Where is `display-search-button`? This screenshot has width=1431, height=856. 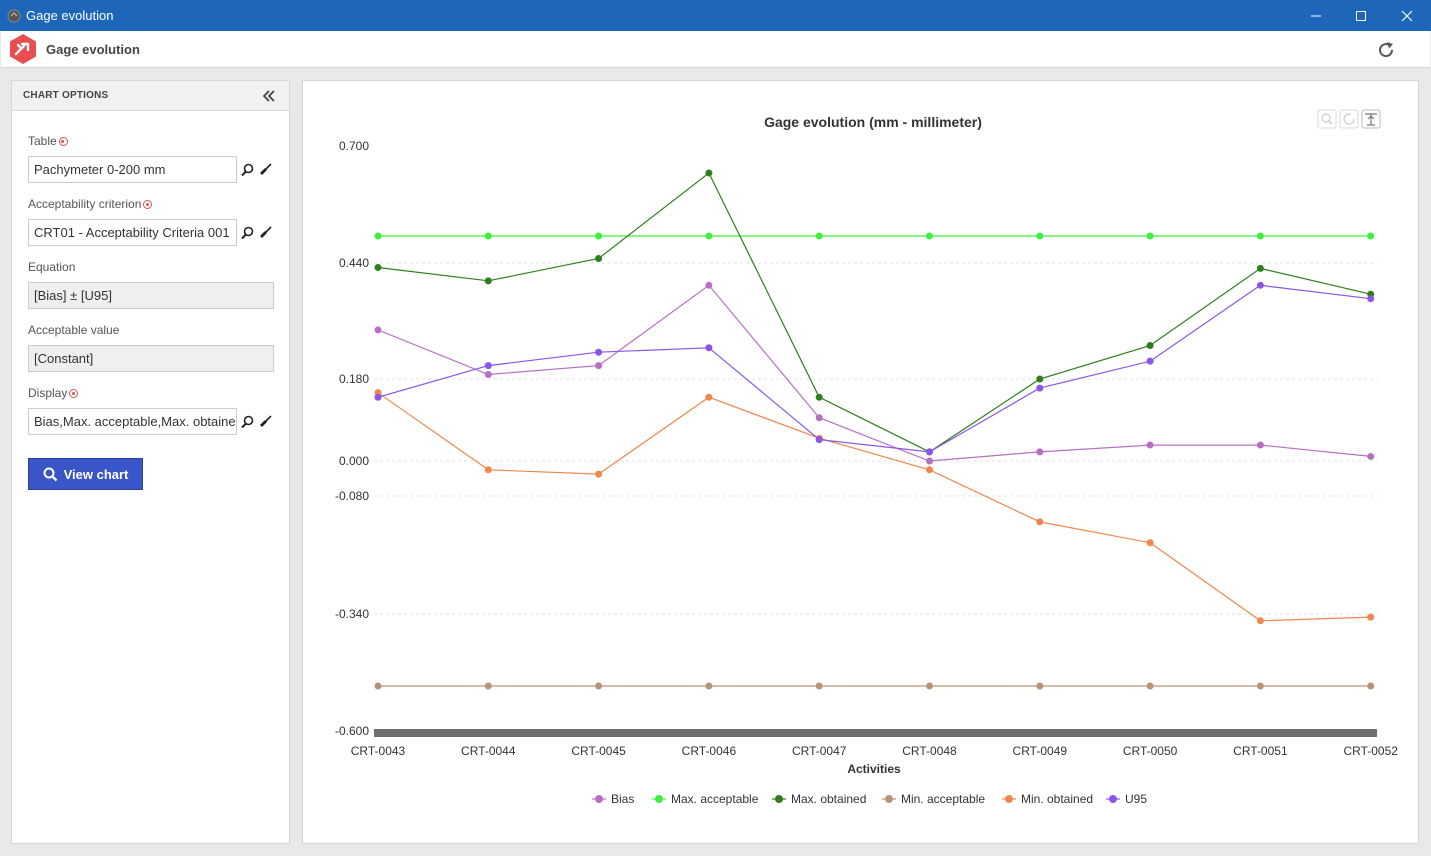
display-search-button is located at coordinates (247, 421).